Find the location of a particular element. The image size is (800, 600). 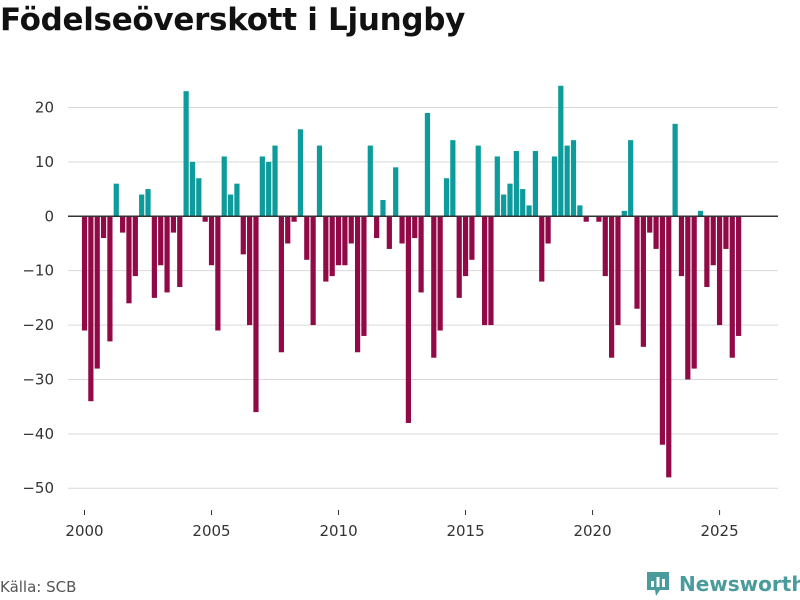

y-axis-labels: 20 10 0 −10 −20 −30 −40 −50 is located at coordinates (38, 298).